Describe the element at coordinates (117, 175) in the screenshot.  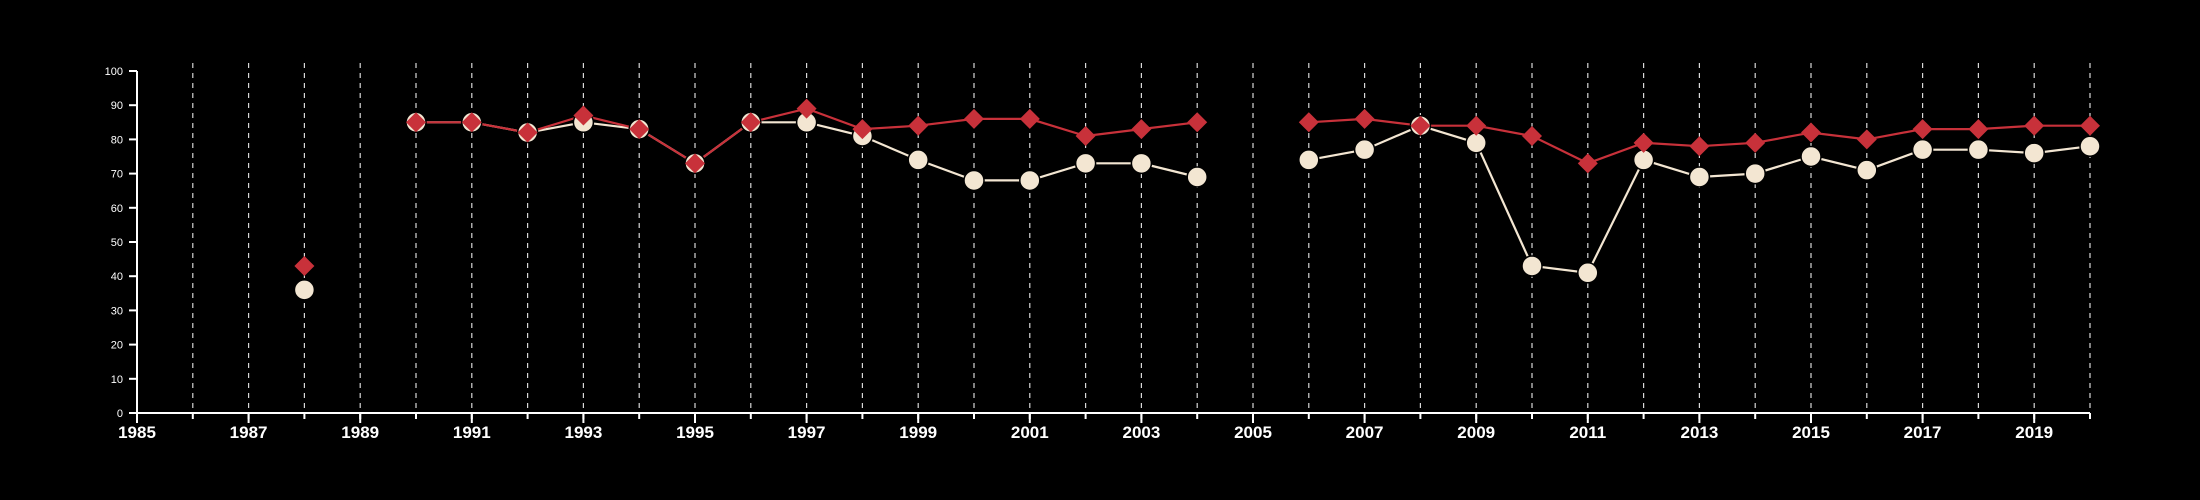
I see `y-tick-label-70: 70` at that location.